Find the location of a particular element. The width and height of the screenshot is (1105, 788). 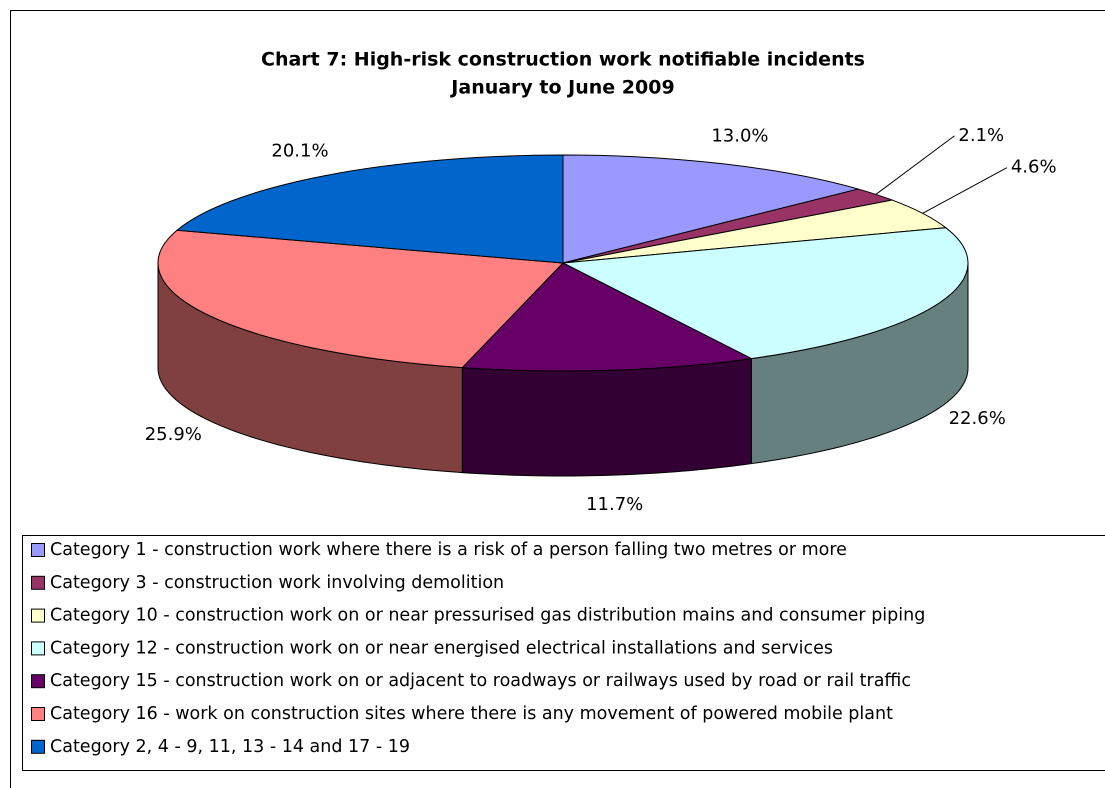

chart-subtitle: January to June 2009 is located at coordinates (561, 88).